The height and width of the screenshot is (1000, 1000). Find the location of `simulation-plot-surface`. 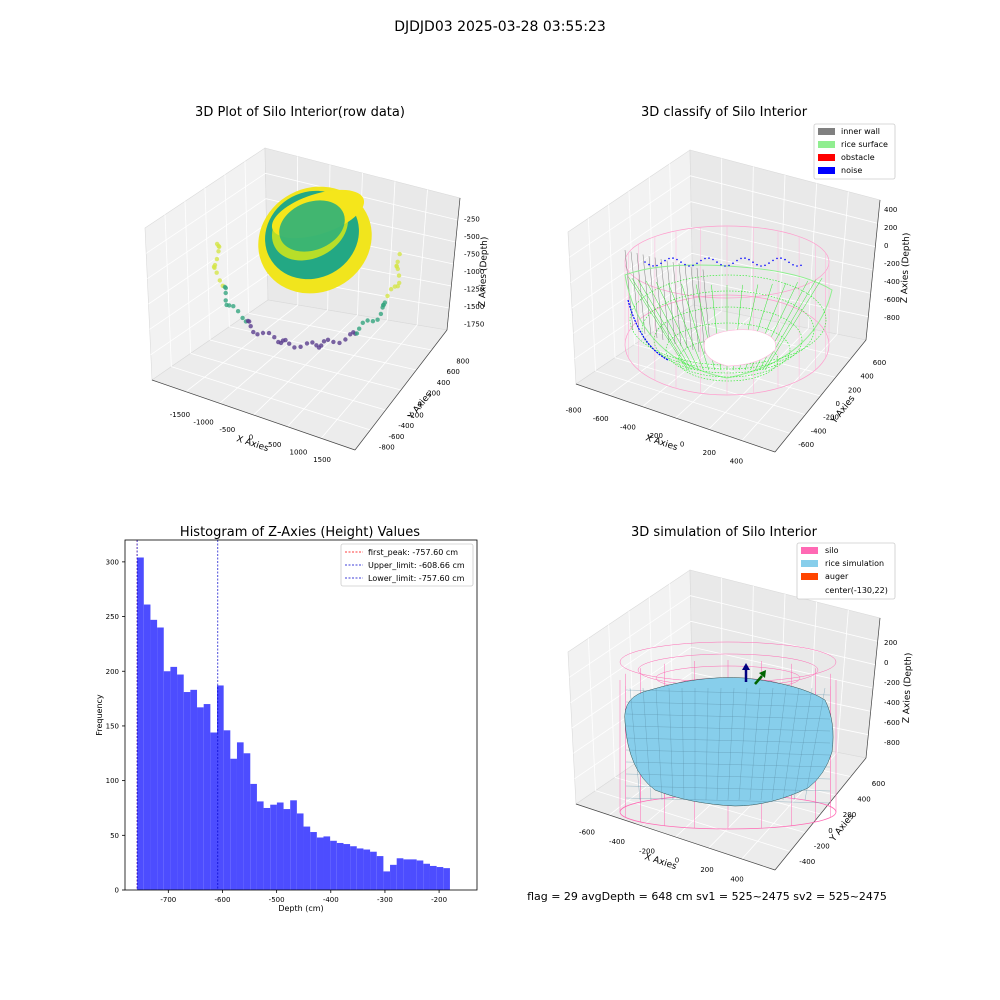

simulation-plot-surface is located at coordinates (728, 735).